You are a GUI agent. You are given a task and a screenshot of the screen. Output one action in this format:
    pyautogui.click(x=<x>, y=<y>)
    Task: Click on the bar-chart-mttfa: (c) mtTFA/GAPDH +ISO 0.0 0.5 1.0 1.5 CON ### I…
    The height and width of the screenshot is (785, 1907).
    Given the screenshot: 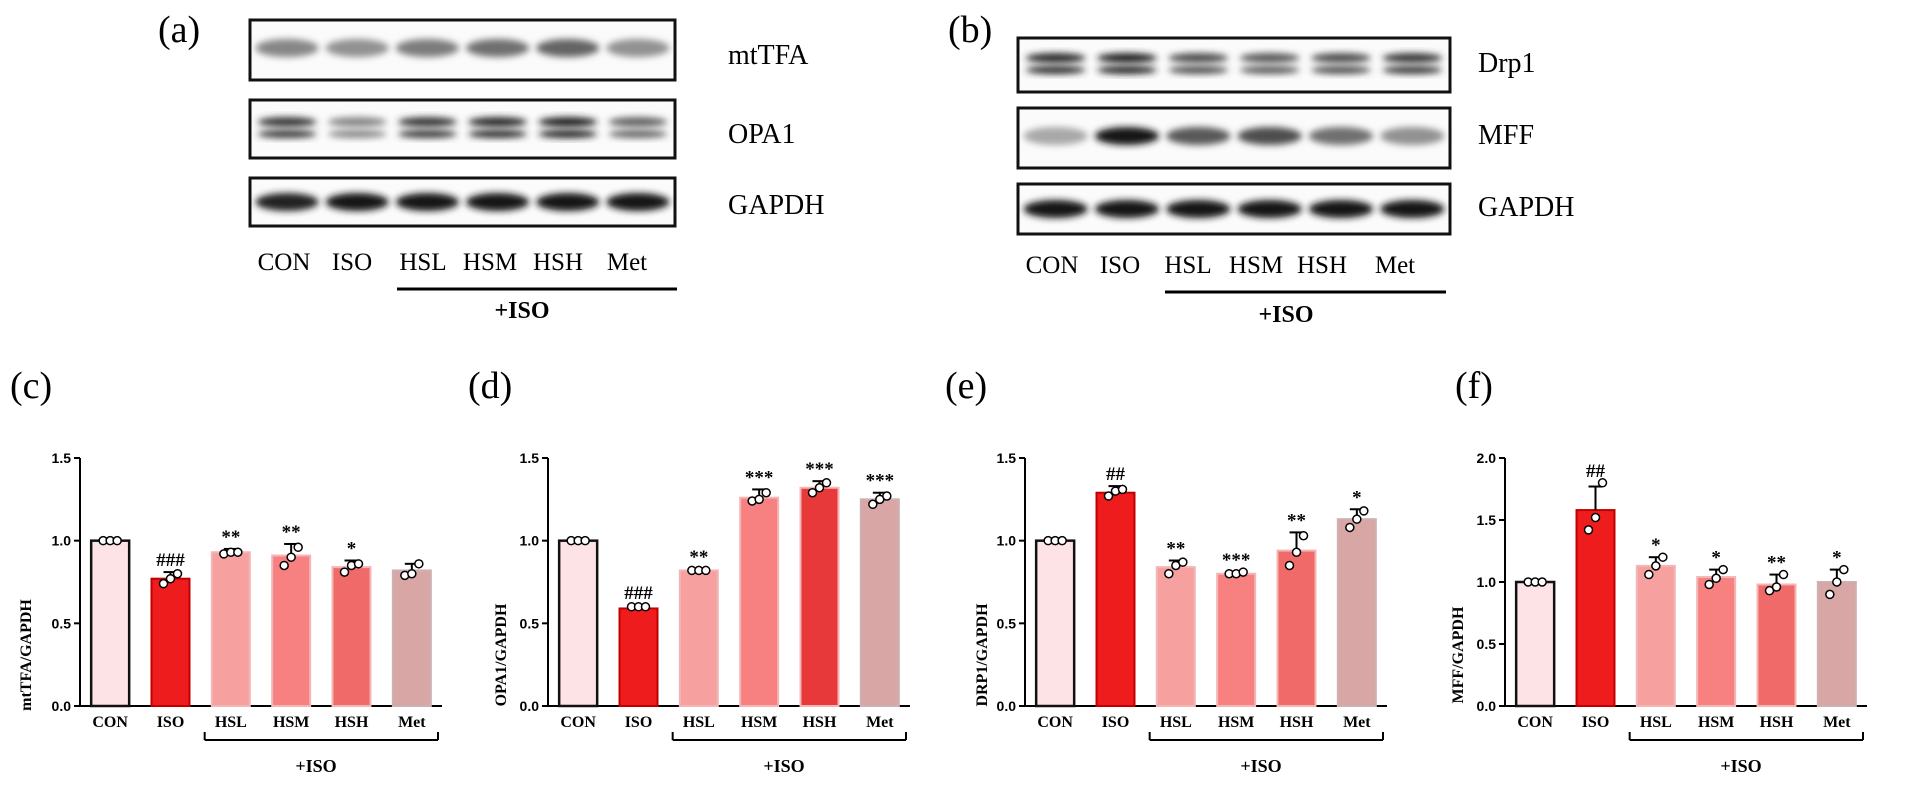 What is the action you would take?
    pyautogui.click(x=226, y=570)
    